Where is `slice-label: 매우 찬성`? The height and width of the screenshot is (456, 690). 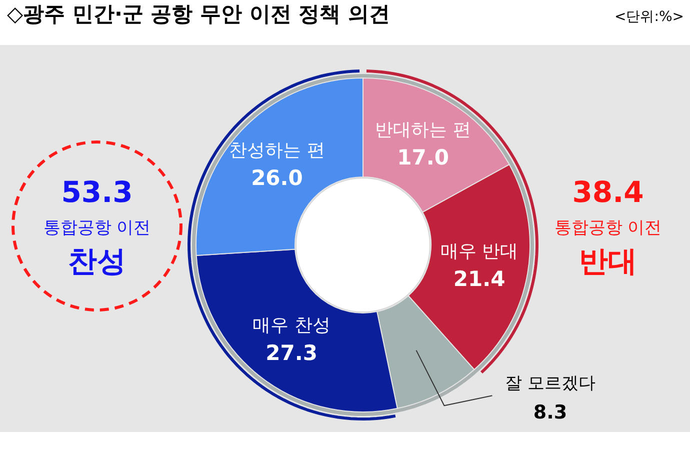 slice-label: 매우 찬성 is located at coordinates (291, 325).